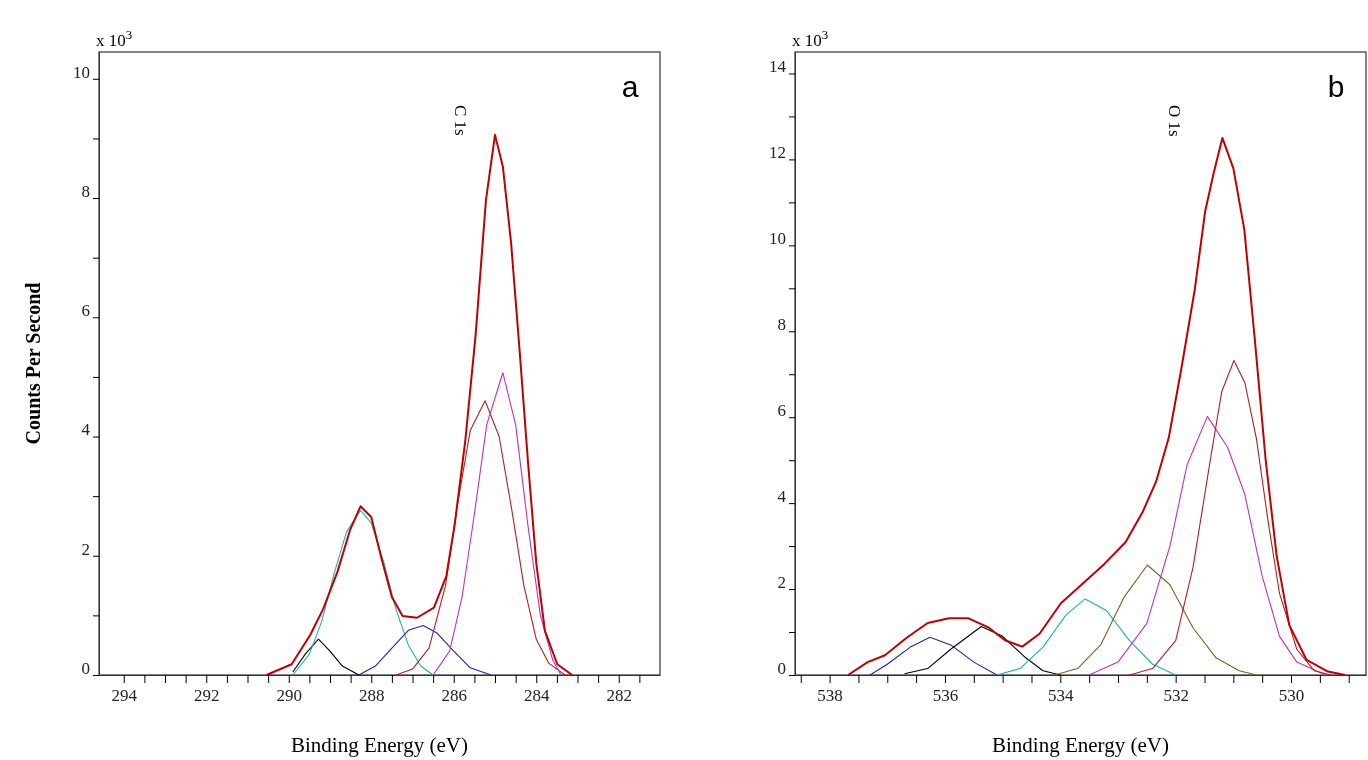 Image resolution: width=1368 pixels, height=760 pixels. Describe the element at coordinates (124, 696) in the screenshot. I see `x-tick-label: 294` at that location.